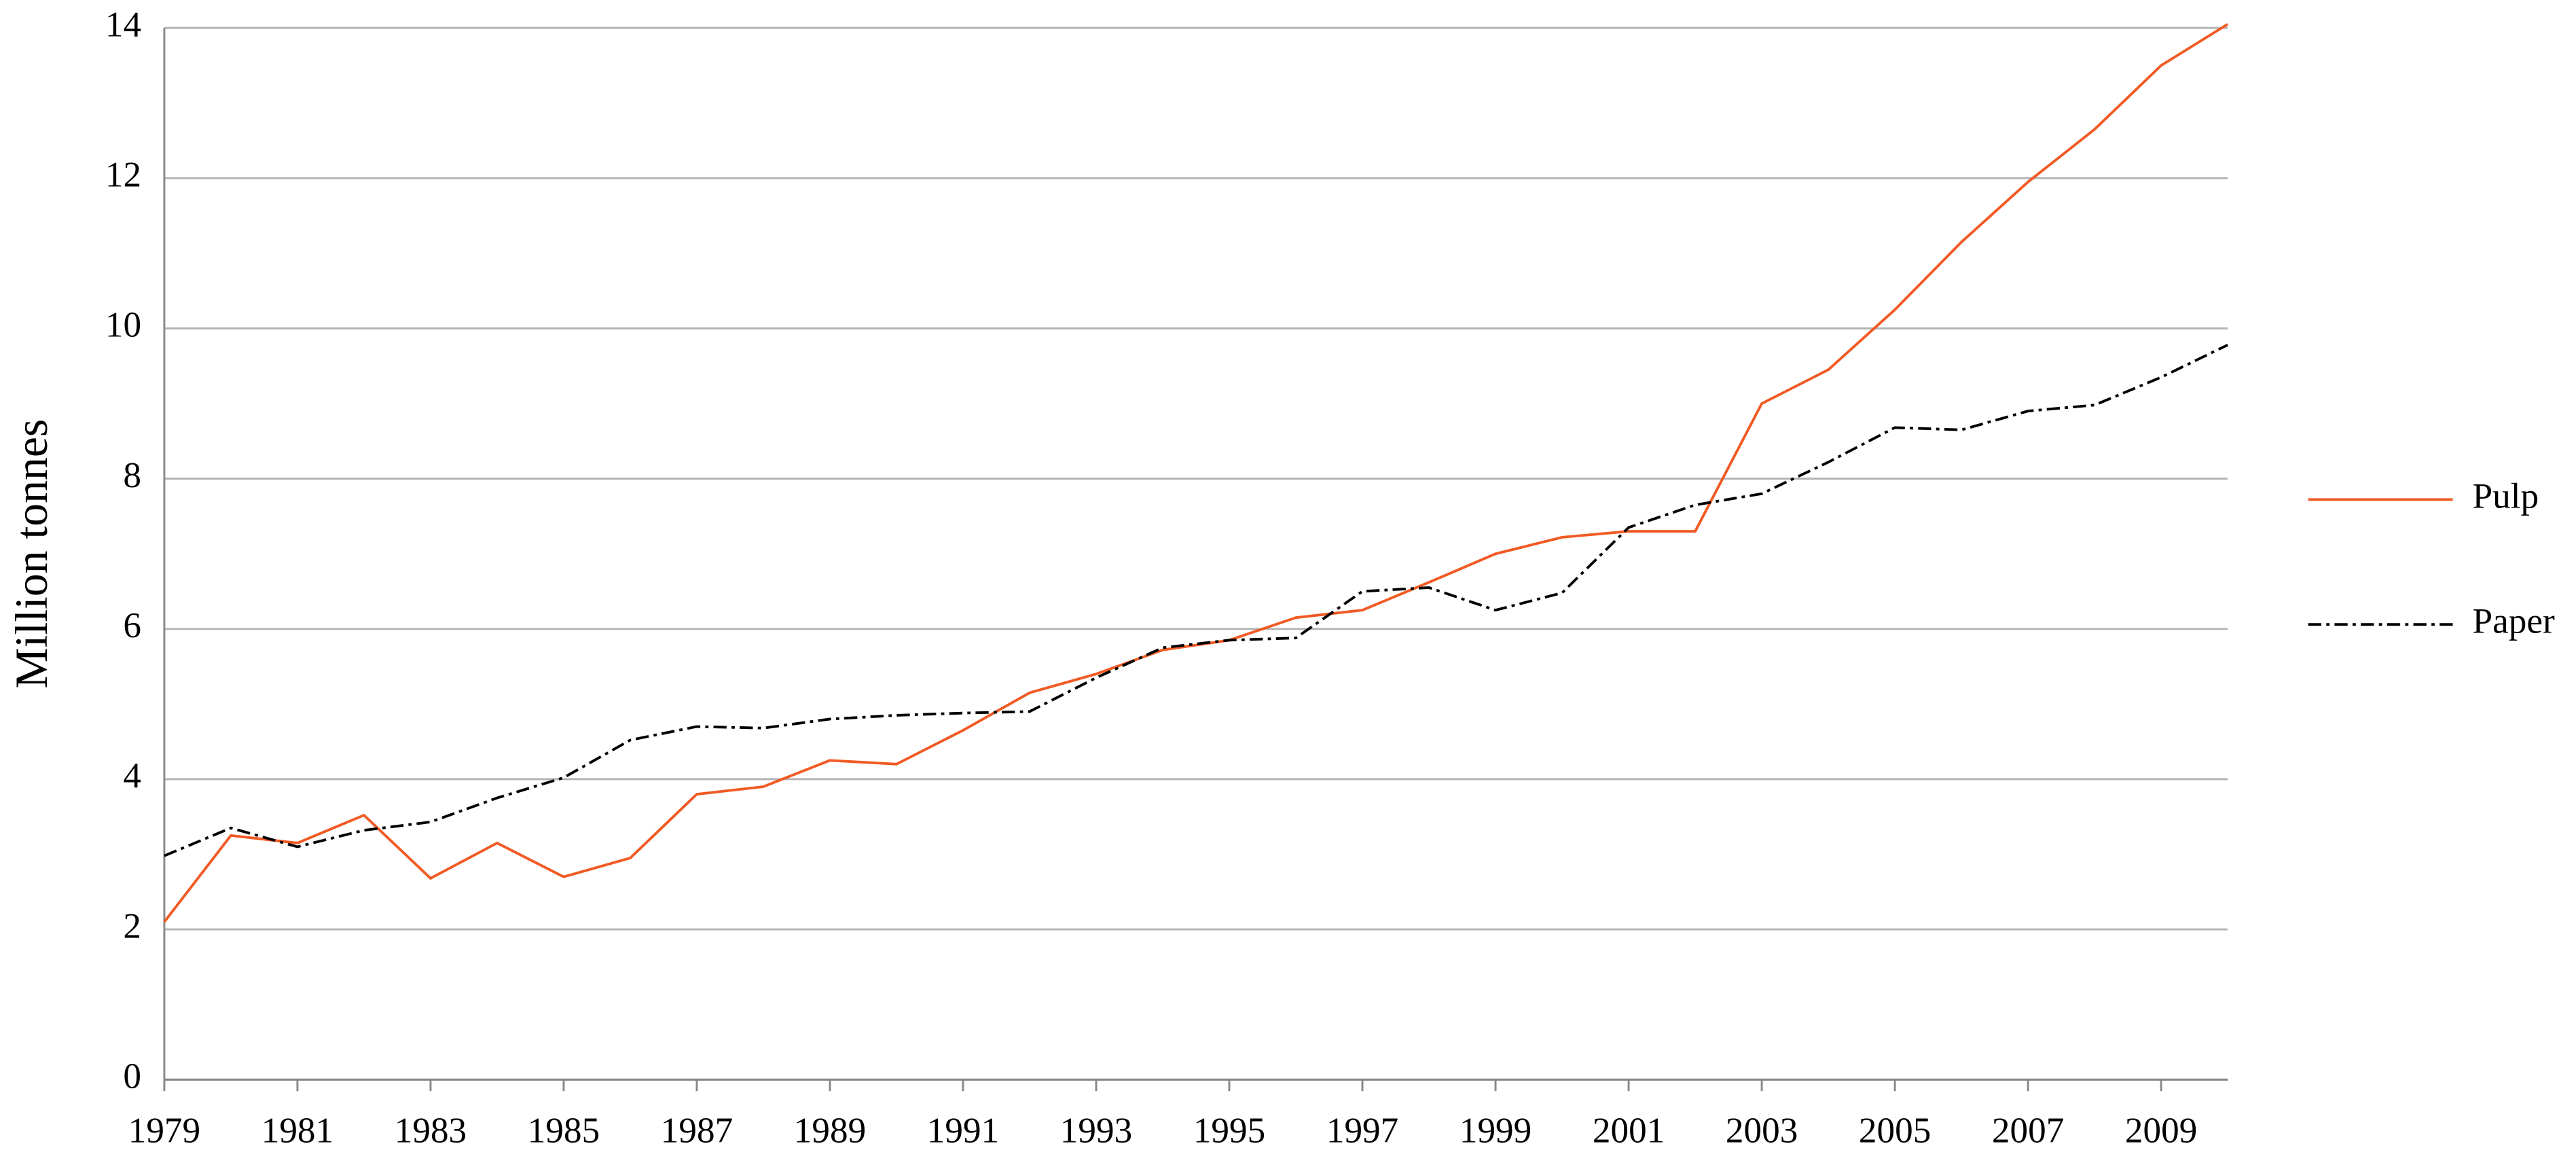  Describe the element at coordinates (132, 1076) in the screenshot. I see `y-tick-label: 0` at that location.